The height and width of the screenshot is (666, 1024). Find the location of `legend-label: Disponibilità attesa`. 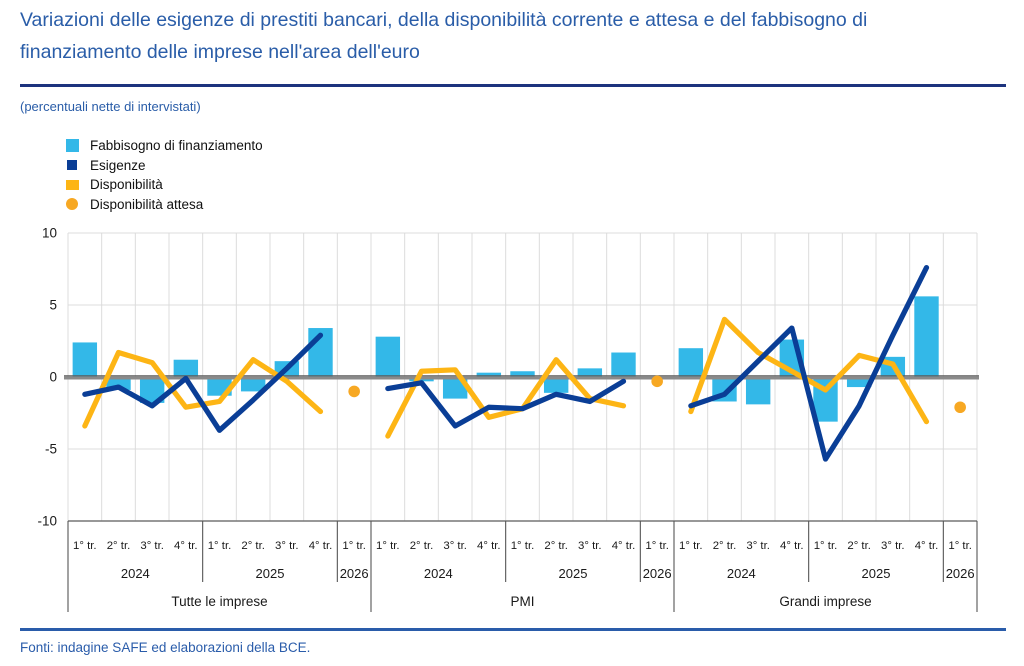

legend-label: Disponibilità attesa is located at coordinates (147, 204).